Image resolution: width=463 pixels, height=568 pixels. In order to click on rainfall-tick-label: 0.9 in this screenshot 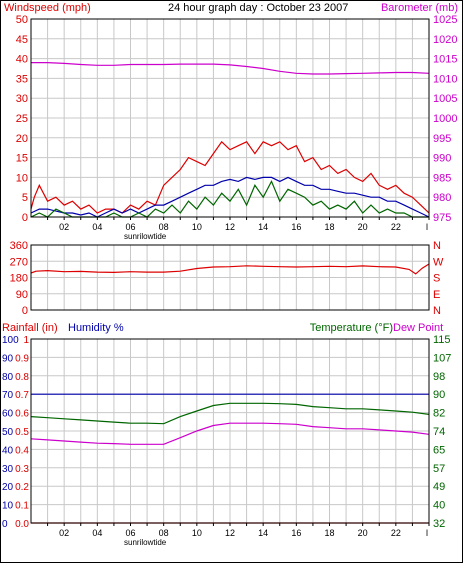, I will do `click(22, 358)`.